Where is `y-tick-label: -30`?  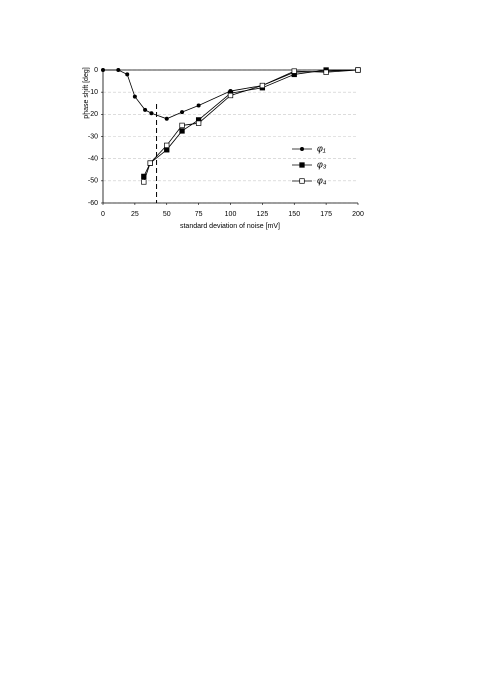 y-tick-label: -30 is located at coordinates (93, 136).